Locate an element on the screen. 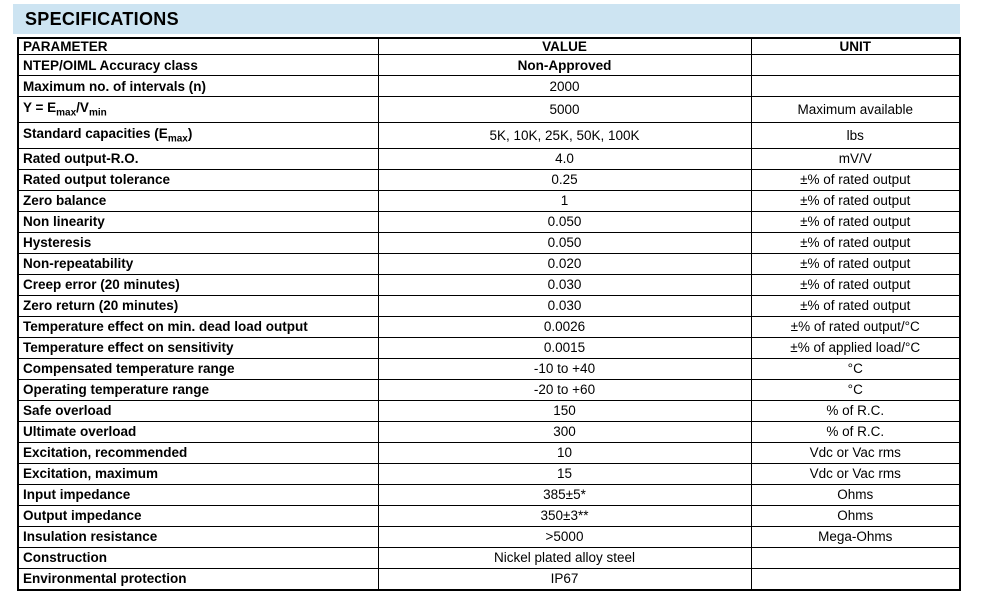 The width and height of the screenshot is (1000, 598). table-row: Excitation, recommended 10 Vdc or Vac rms is located at coordinates (489, 452).